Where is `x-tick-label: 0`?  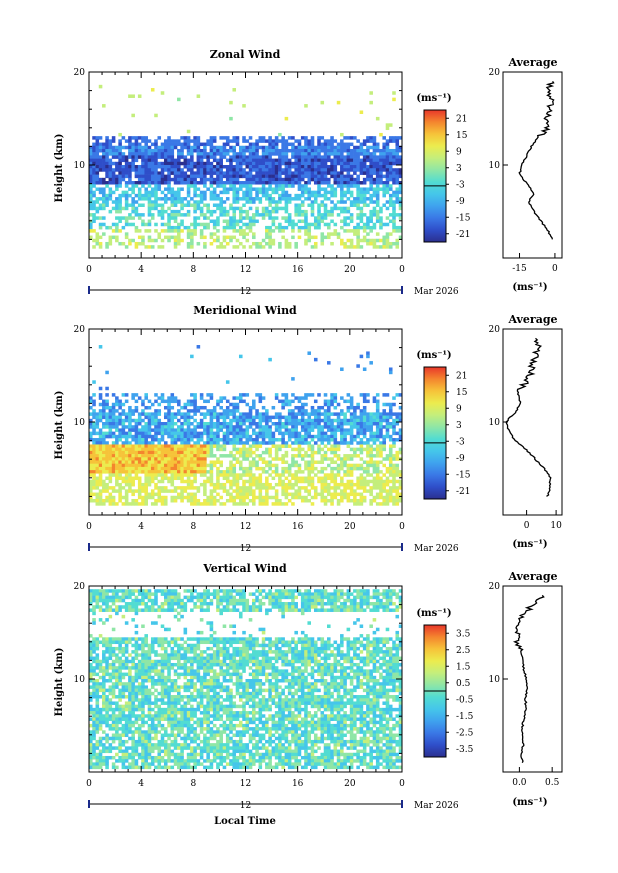
x-tick-label: 0 is located at coordinates (89, 270).